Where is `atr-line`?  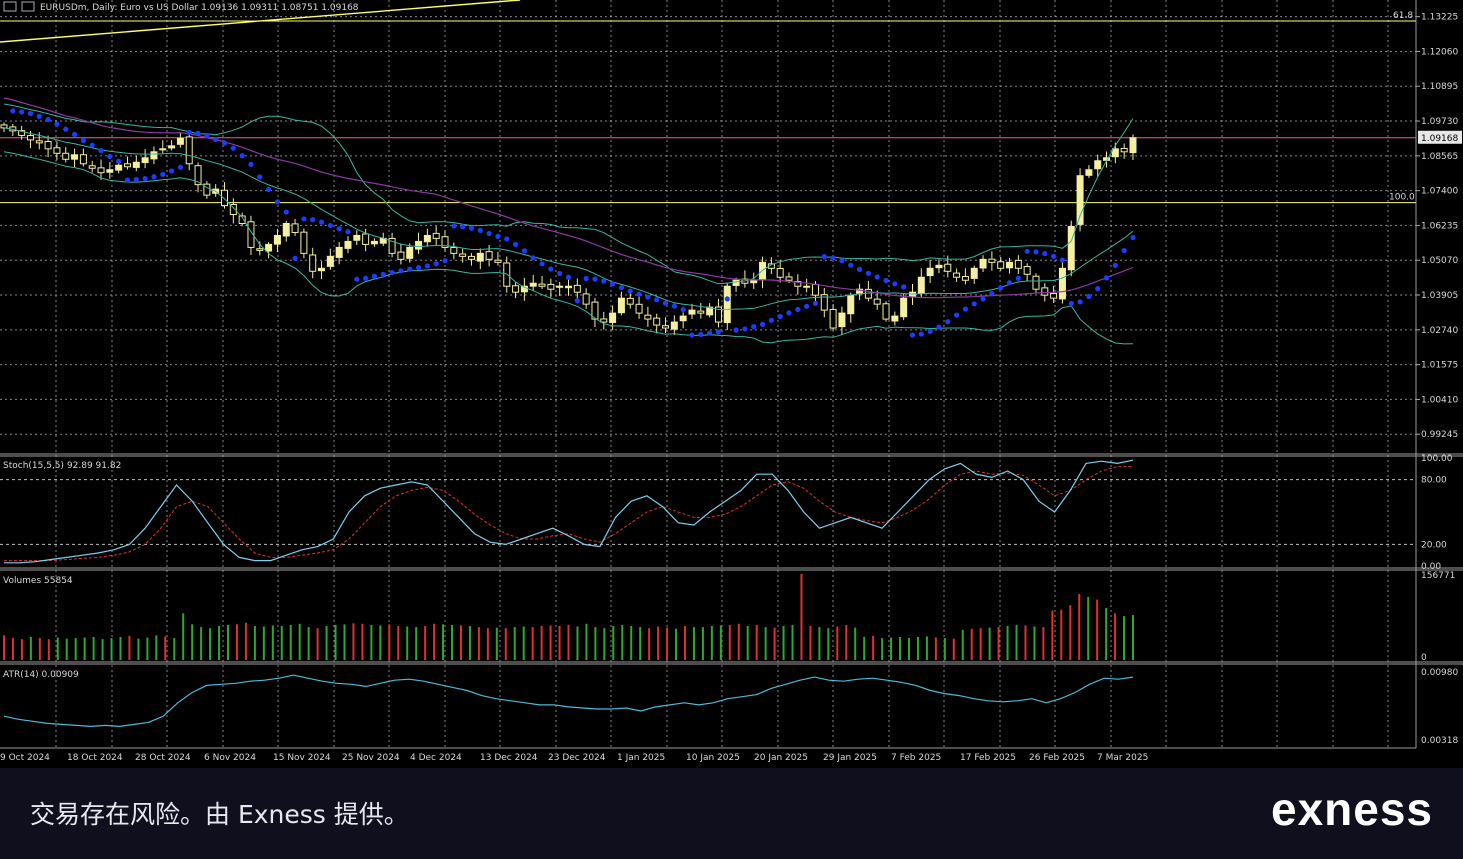
atr-line is located at coordinates (568, 701).